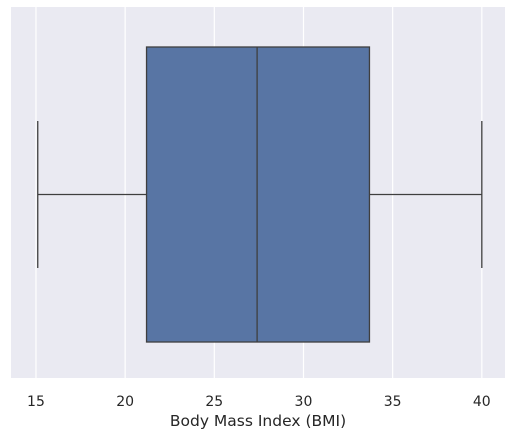  What do you see at coordinates (125, 402) in the screenshot?
I see `x-tick-label-20: 20` at bounding box center [125, 402].